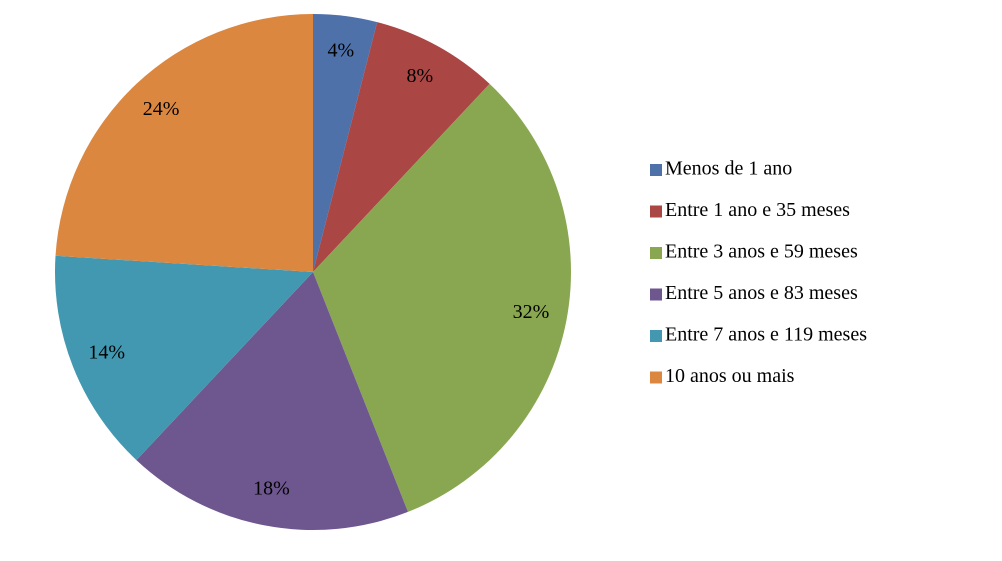  What do you see at coordinates (766, 335) in the screenshot?
I see `legend-label: Entre 7 anos e 119 meses` at bounding box center [766, 335].